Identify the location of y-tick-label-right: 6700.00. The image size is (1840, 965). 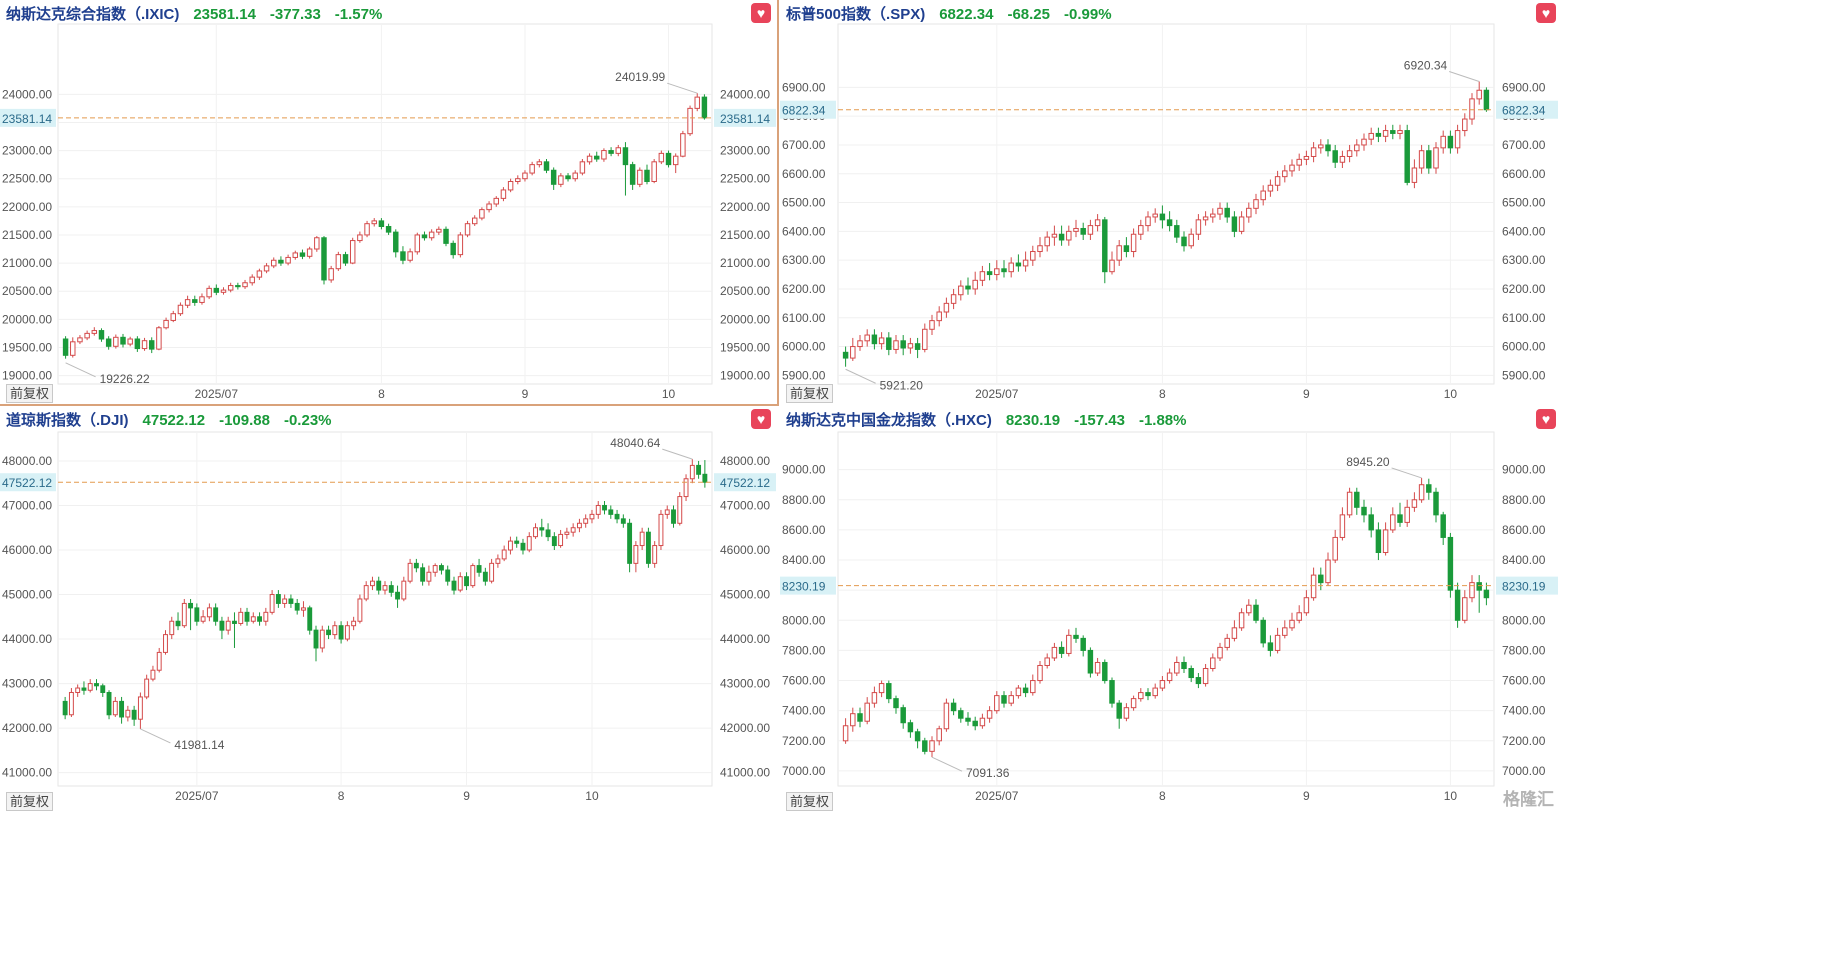
(1524, 145).